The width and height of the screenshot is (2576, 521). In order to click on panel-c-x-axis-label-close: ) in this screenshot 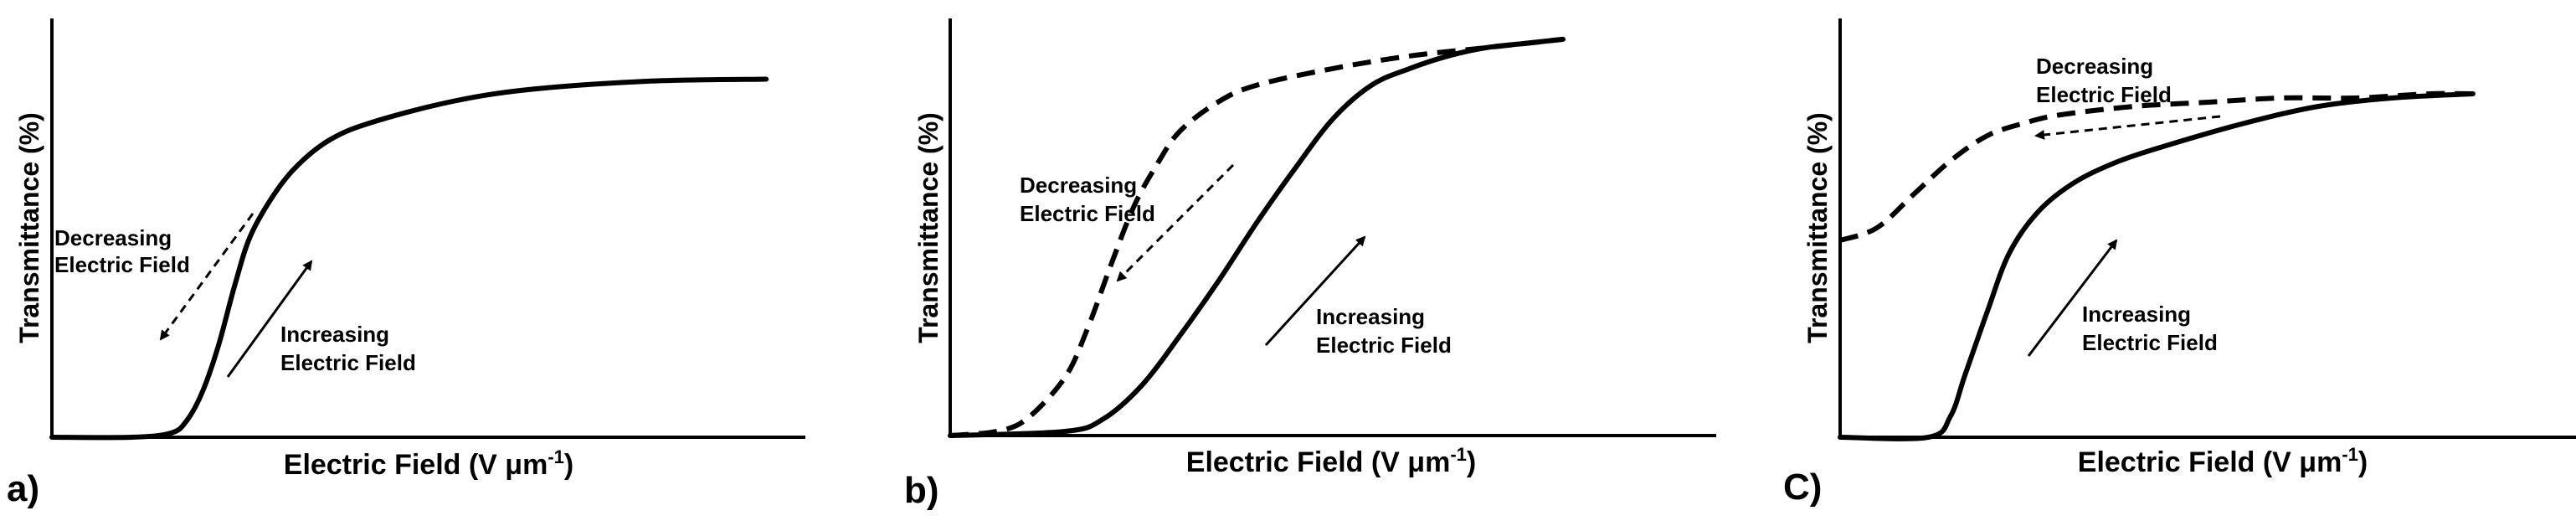, I will do `click(2363, 462)`.